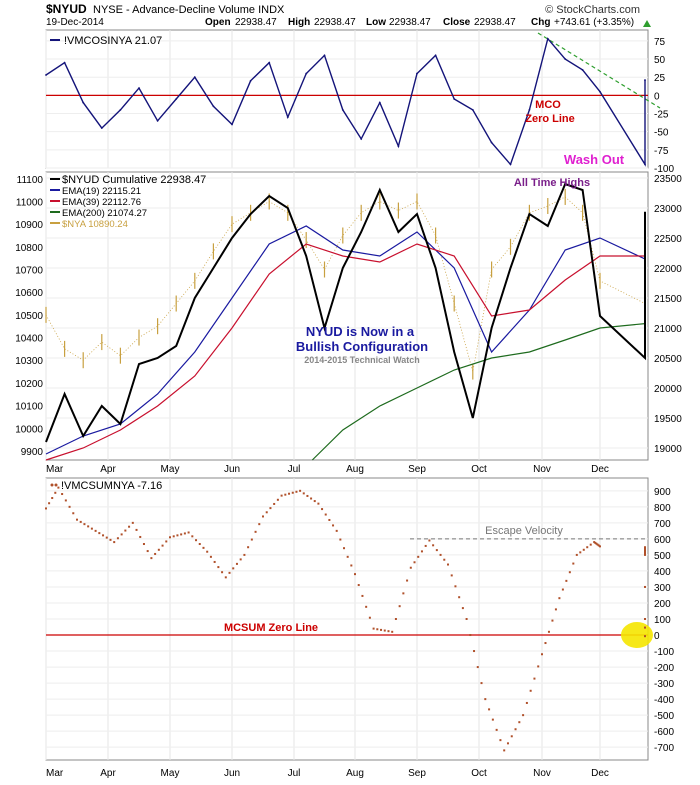 The image size is (700, 785). Describe the element at coordinates (668, 299) in the screenshot. I see `nyud-right-ytick-label: 21500` at that location.